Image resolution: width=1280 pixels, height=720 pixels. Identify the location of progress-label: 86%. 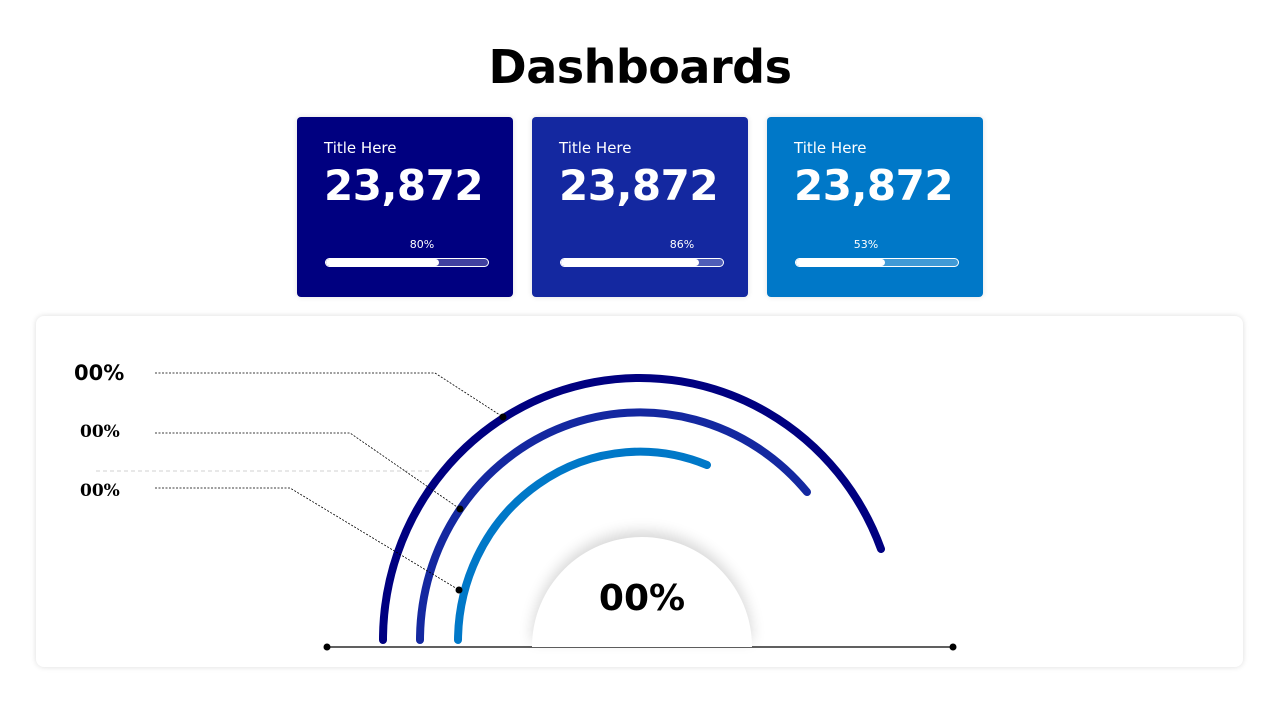
(682, 244).